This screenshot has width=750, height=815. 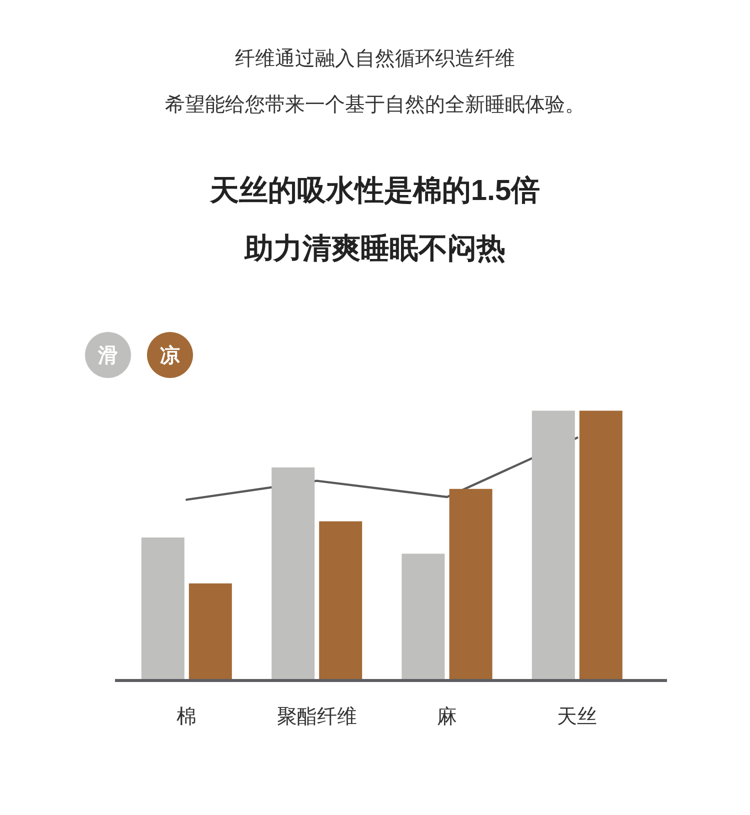 What do you see at coordinates (375, 105) in the screenshot?
I see `text: 希望能给您带来一个基于自然的全新睡眠体验。` at bounding box center [375, 105].